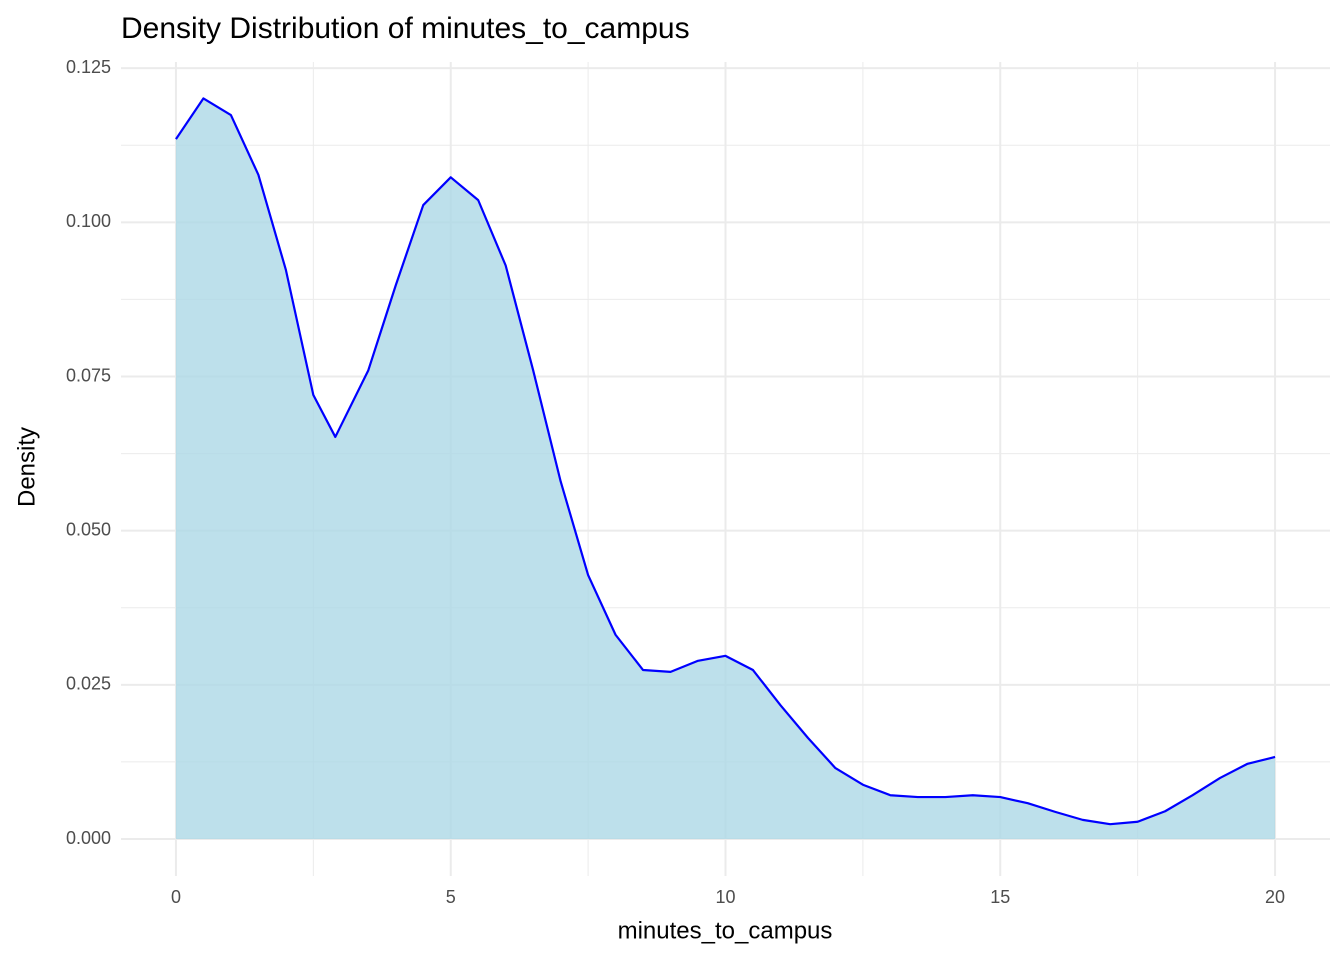 Image resolution: width=1344 pixels, height=960 pixels. I want to click on x-tick-label: 0, so click(176, 897).